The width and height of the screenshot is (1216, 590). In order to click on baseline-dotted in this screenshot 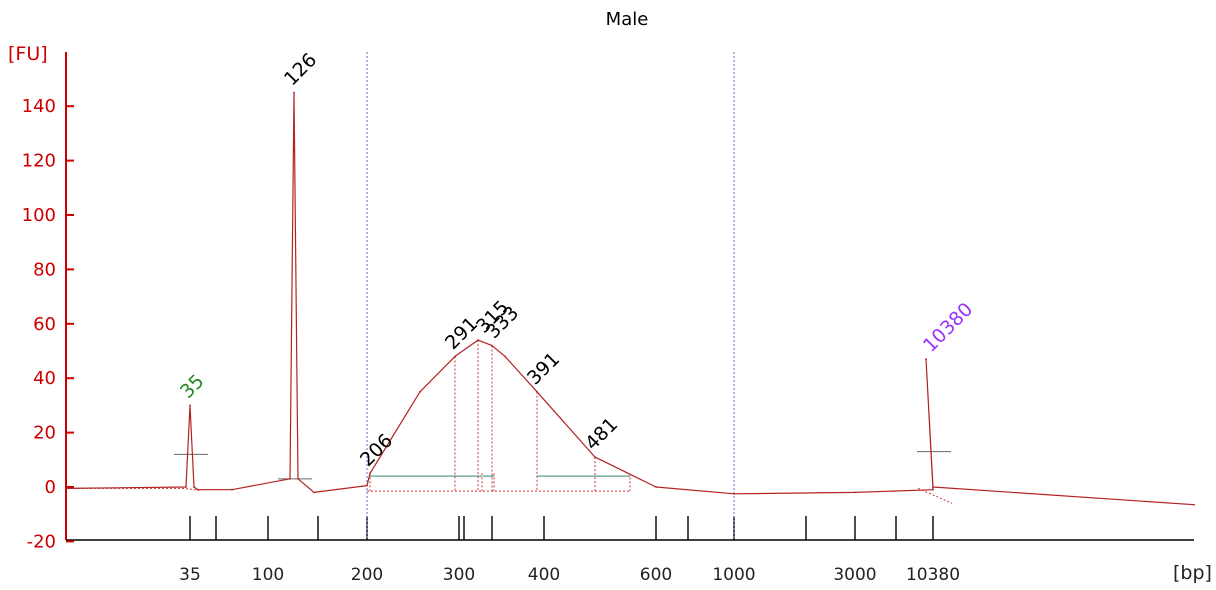, I will do `click(134, 489)`.